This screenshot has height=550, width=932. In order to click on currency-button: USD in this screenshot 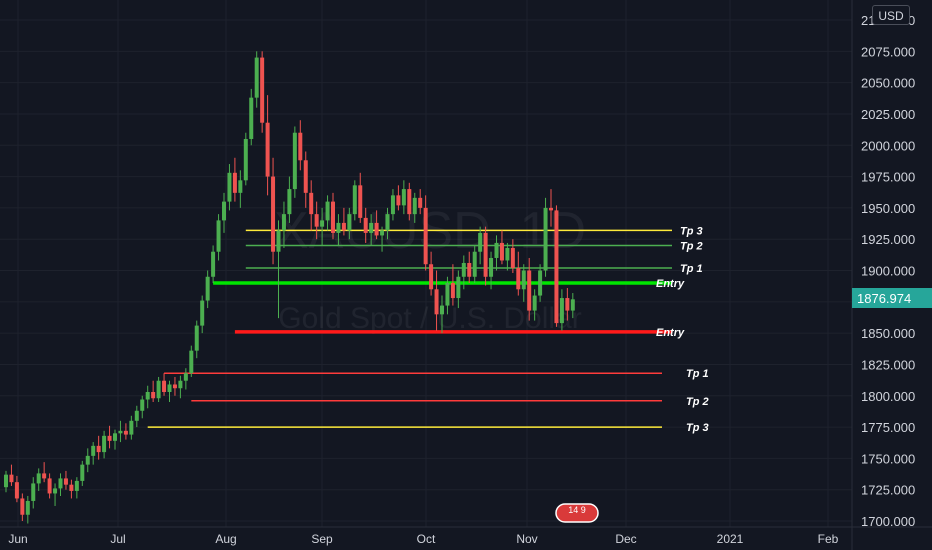, I will do `click(891, 15)`.